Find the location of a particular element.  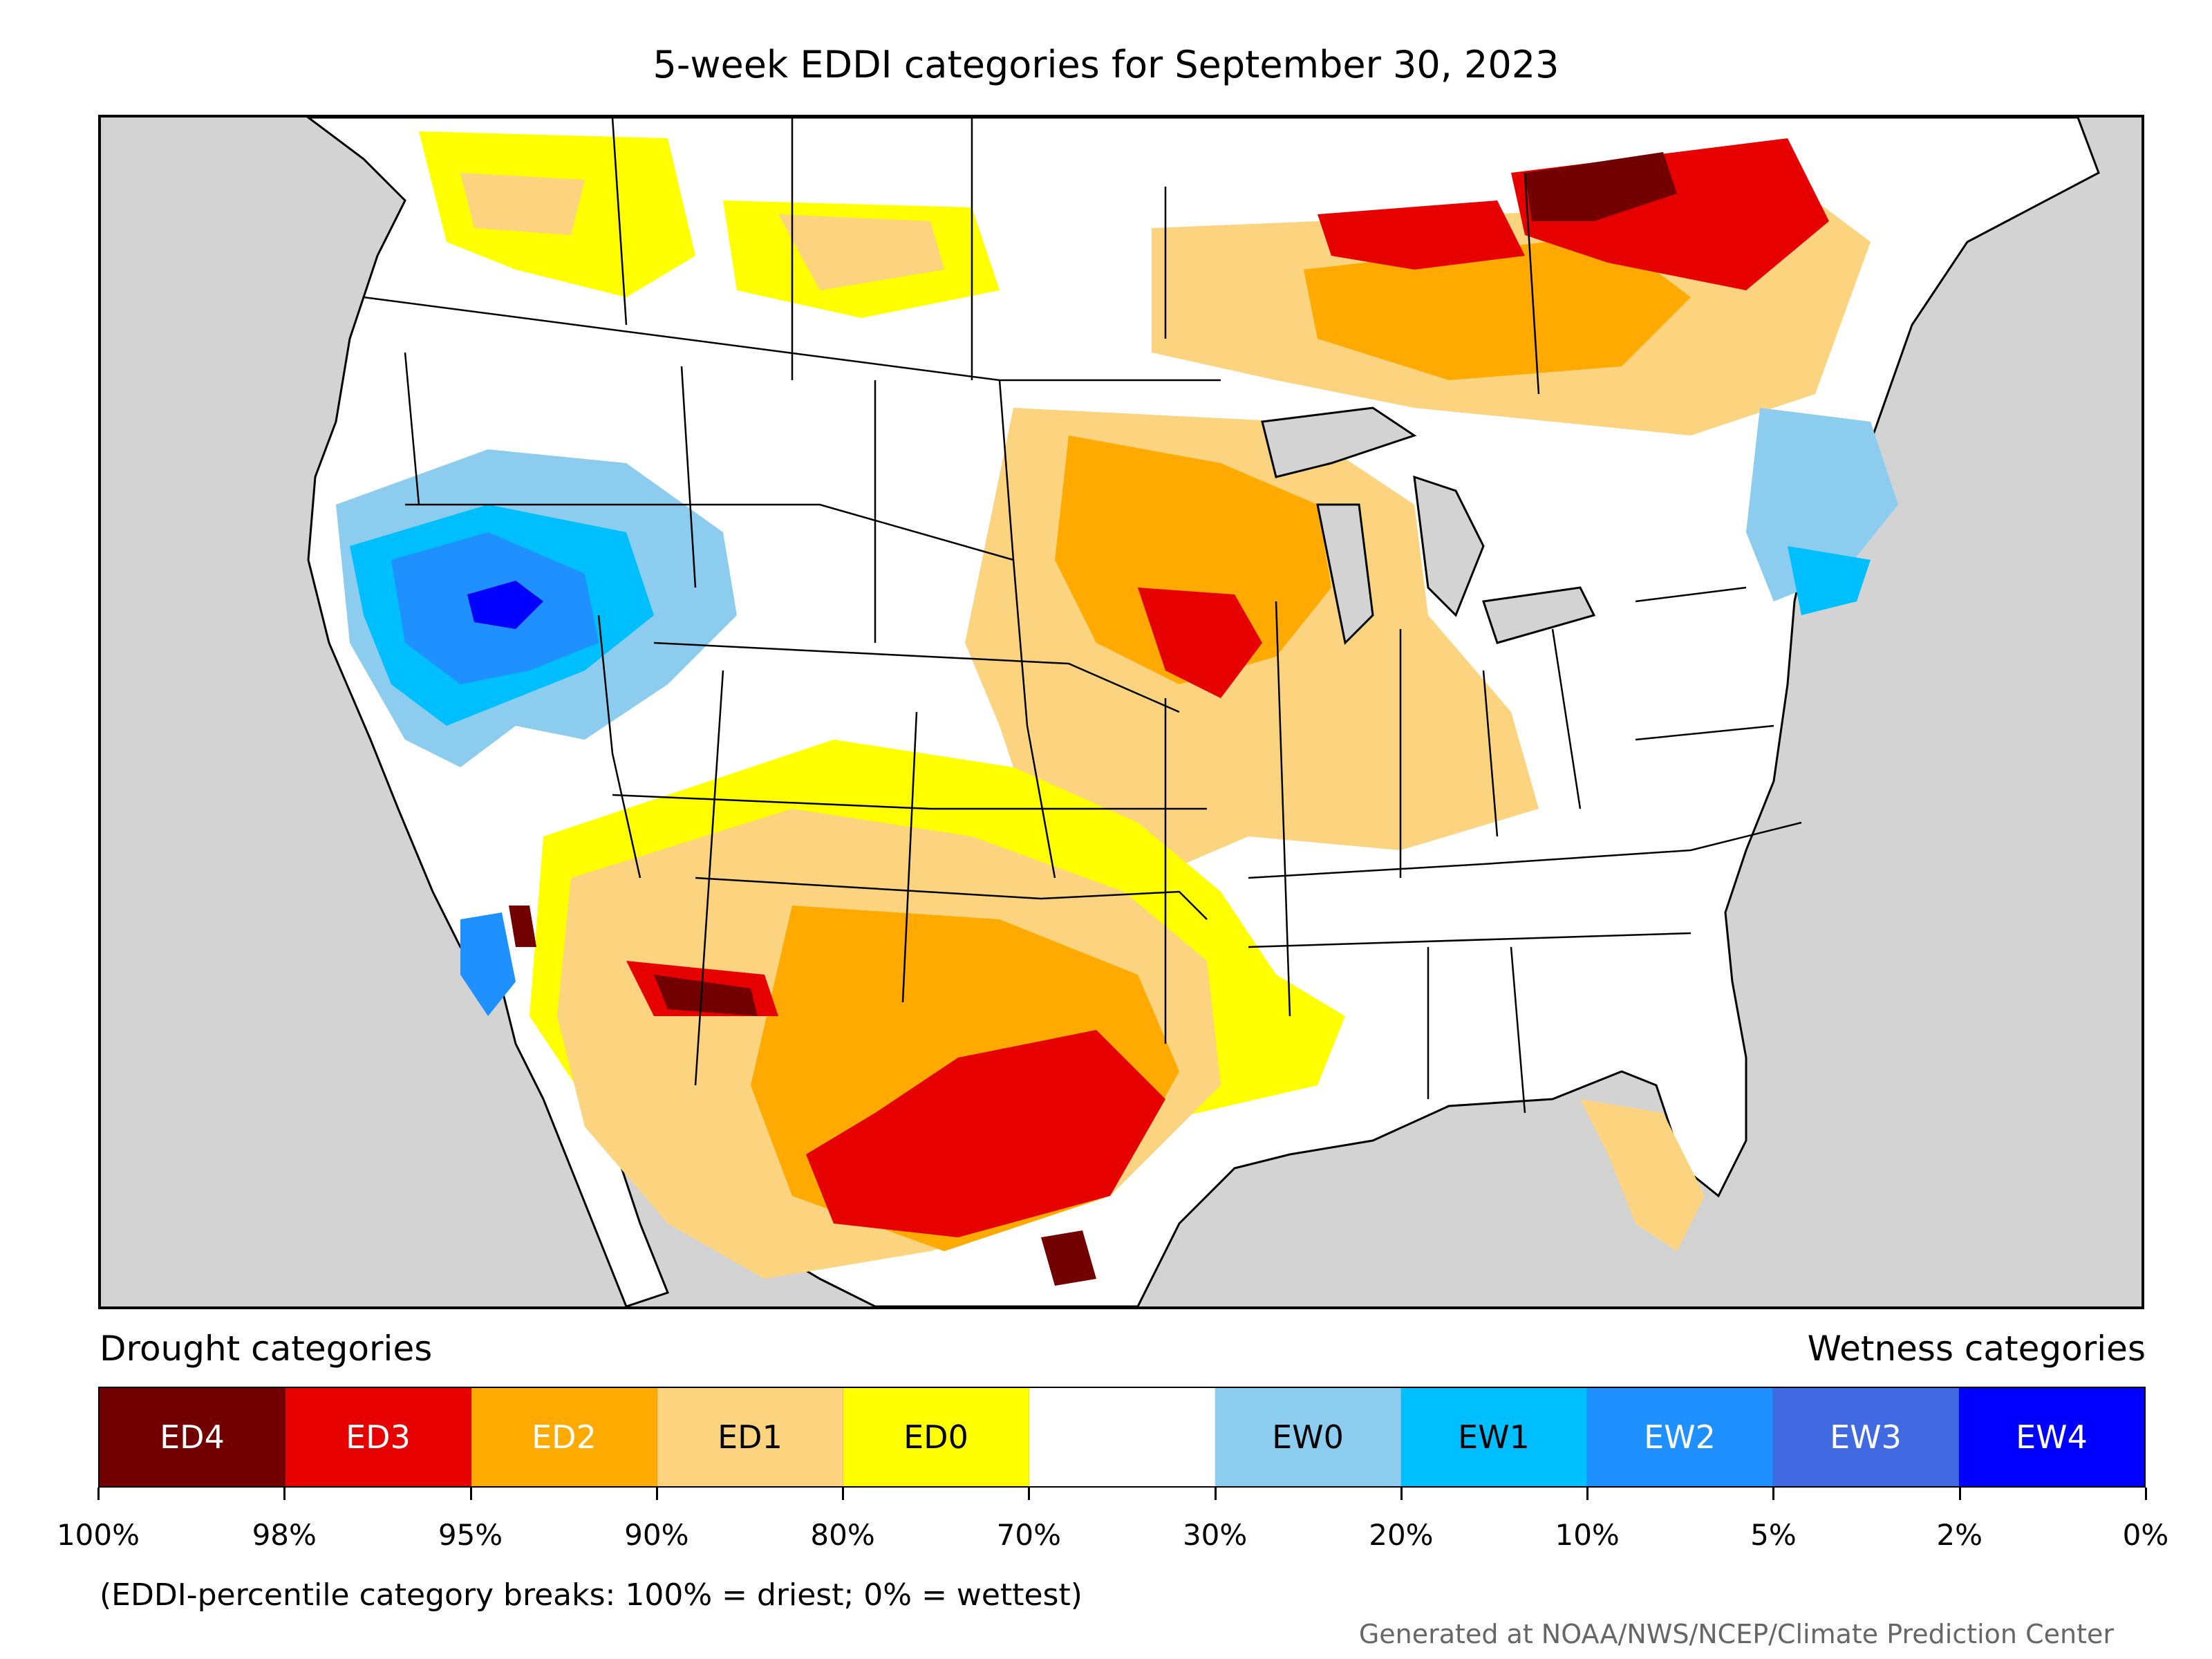

colorbar-tick-label: 30% is located at coordinates (1215, 1535).